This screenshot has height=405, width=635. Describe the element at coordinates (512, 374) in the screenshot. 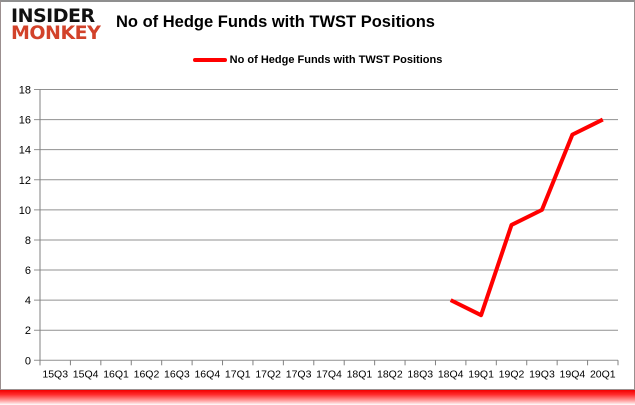

I see `x-tick-label: 19Q2` at that location.